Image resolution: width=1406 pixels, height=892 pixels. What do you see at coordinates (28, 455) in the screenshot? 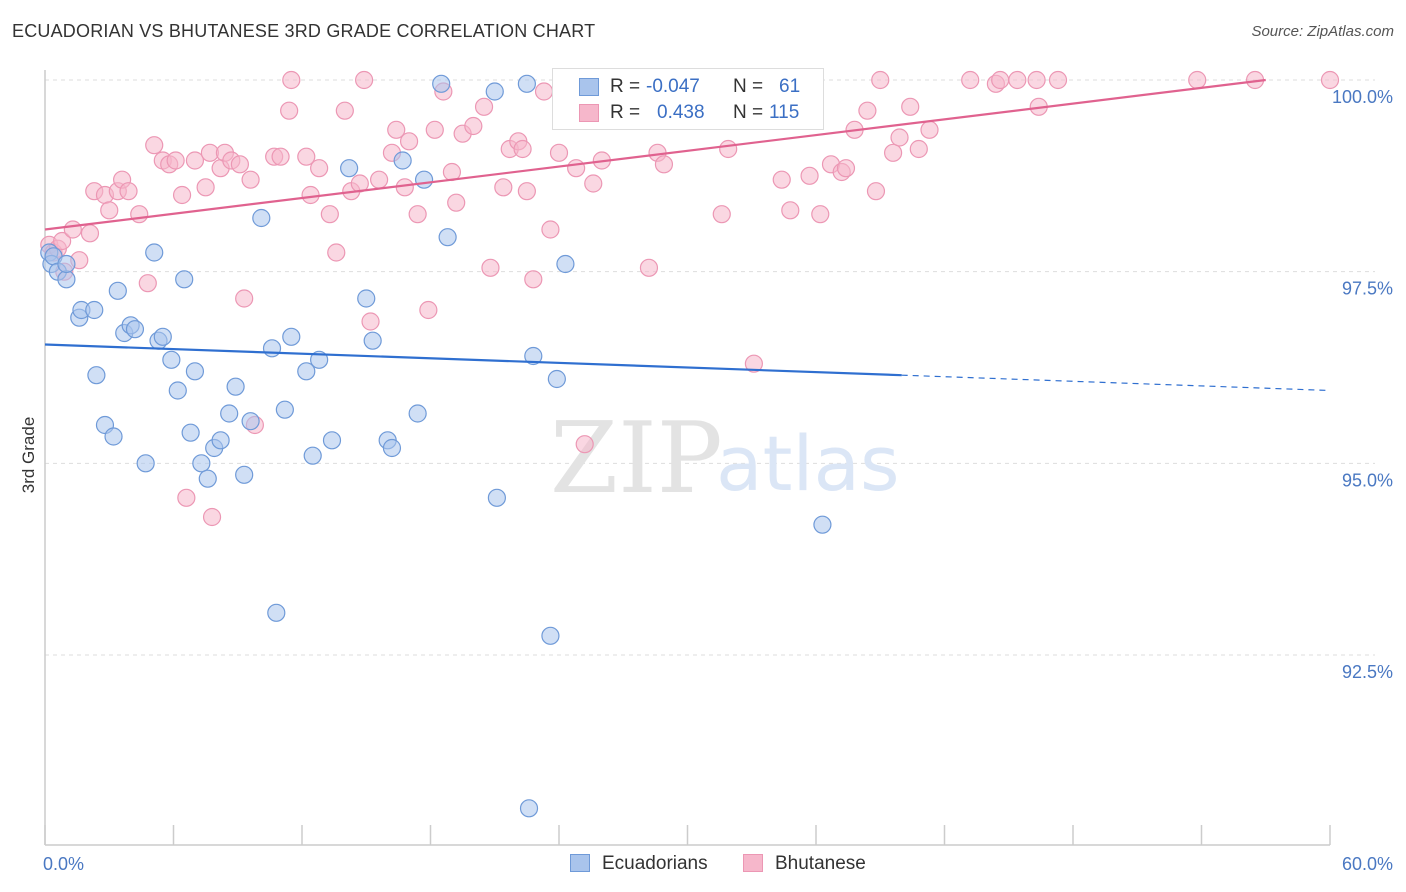
I see `y-axis-title: 3rd Grade` at bounding box center [28, 455].